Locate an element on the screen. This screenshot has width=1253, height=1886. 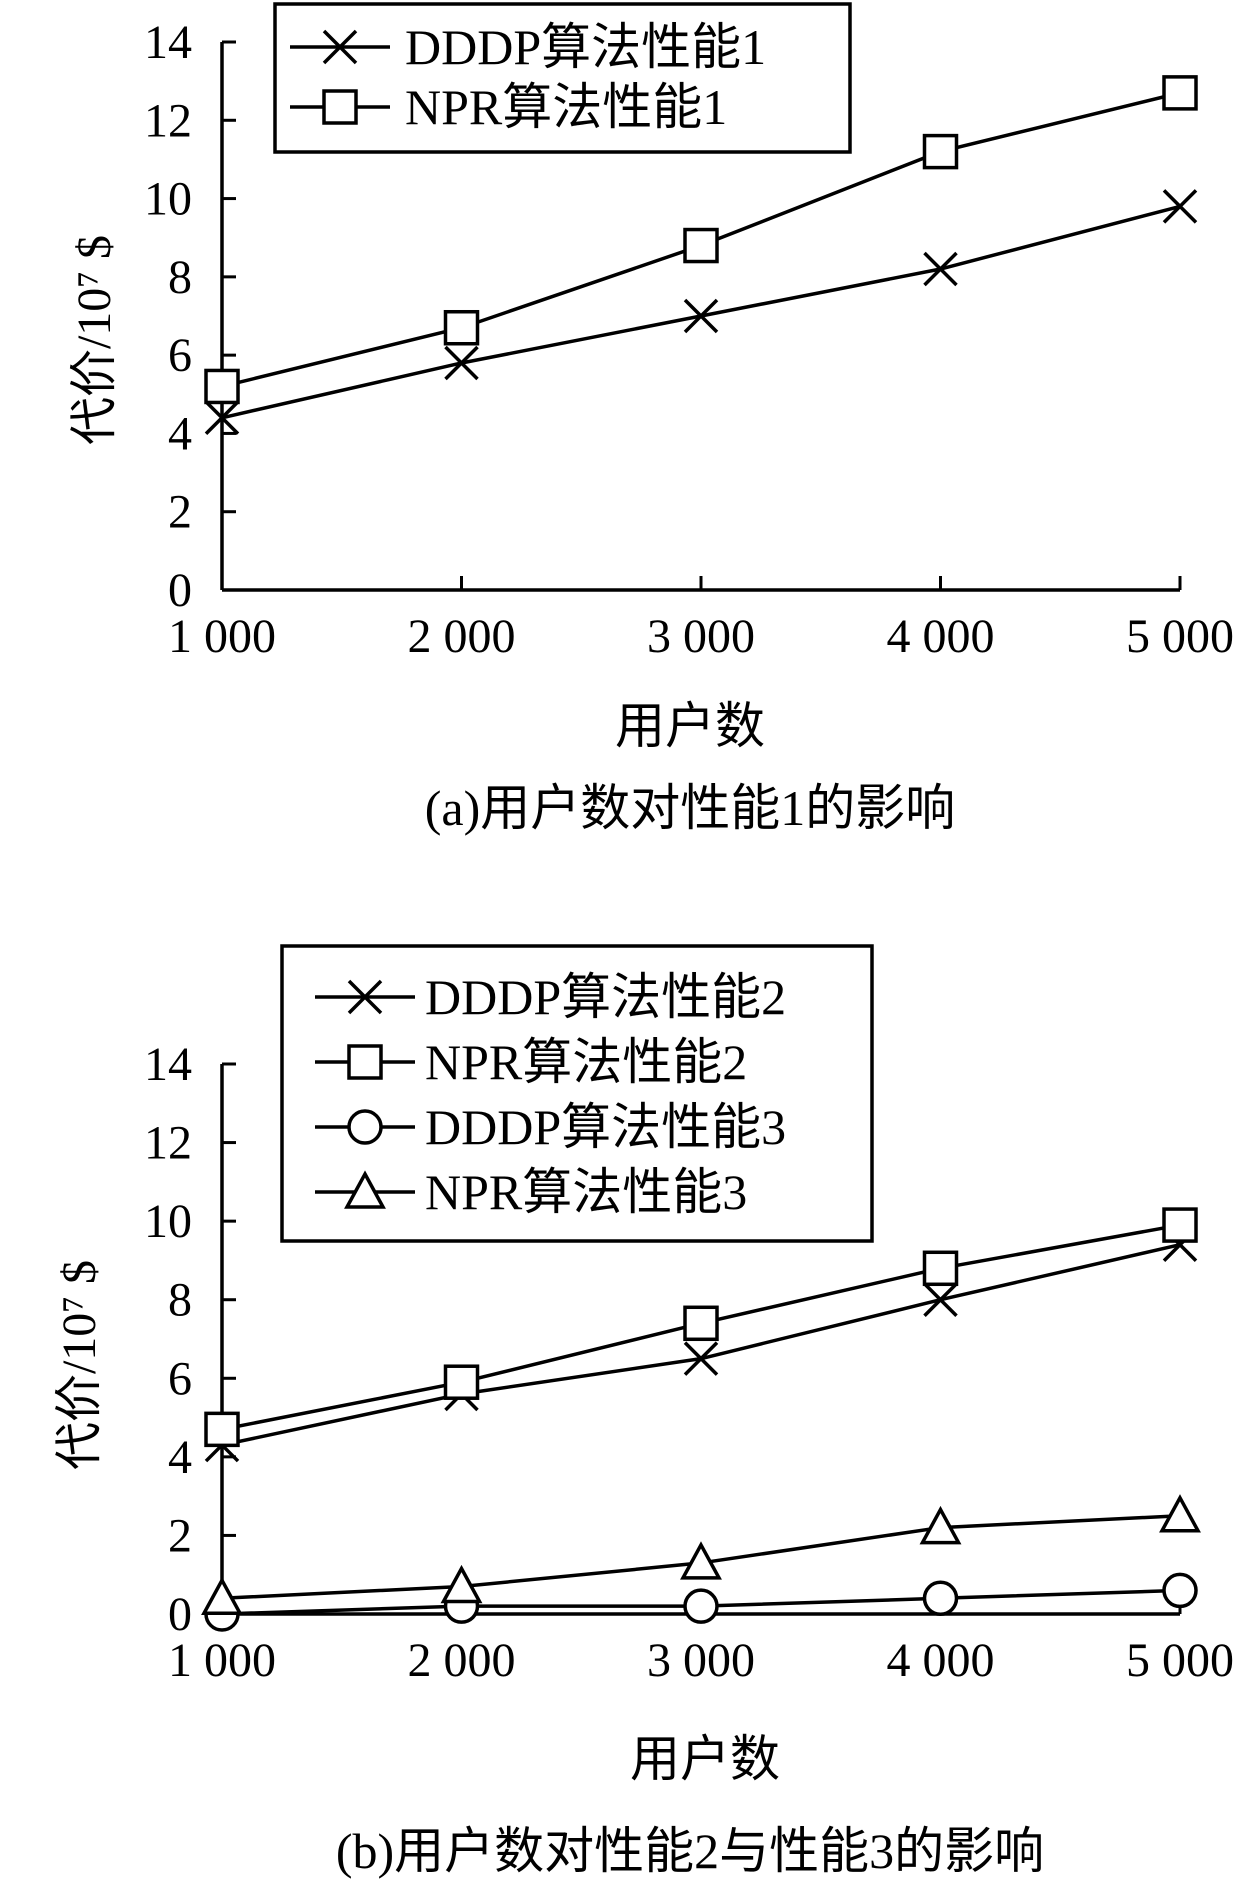
chart-caption: (b)用户数对性能2与性能3的影响 is located at coordinates (690, 1851).